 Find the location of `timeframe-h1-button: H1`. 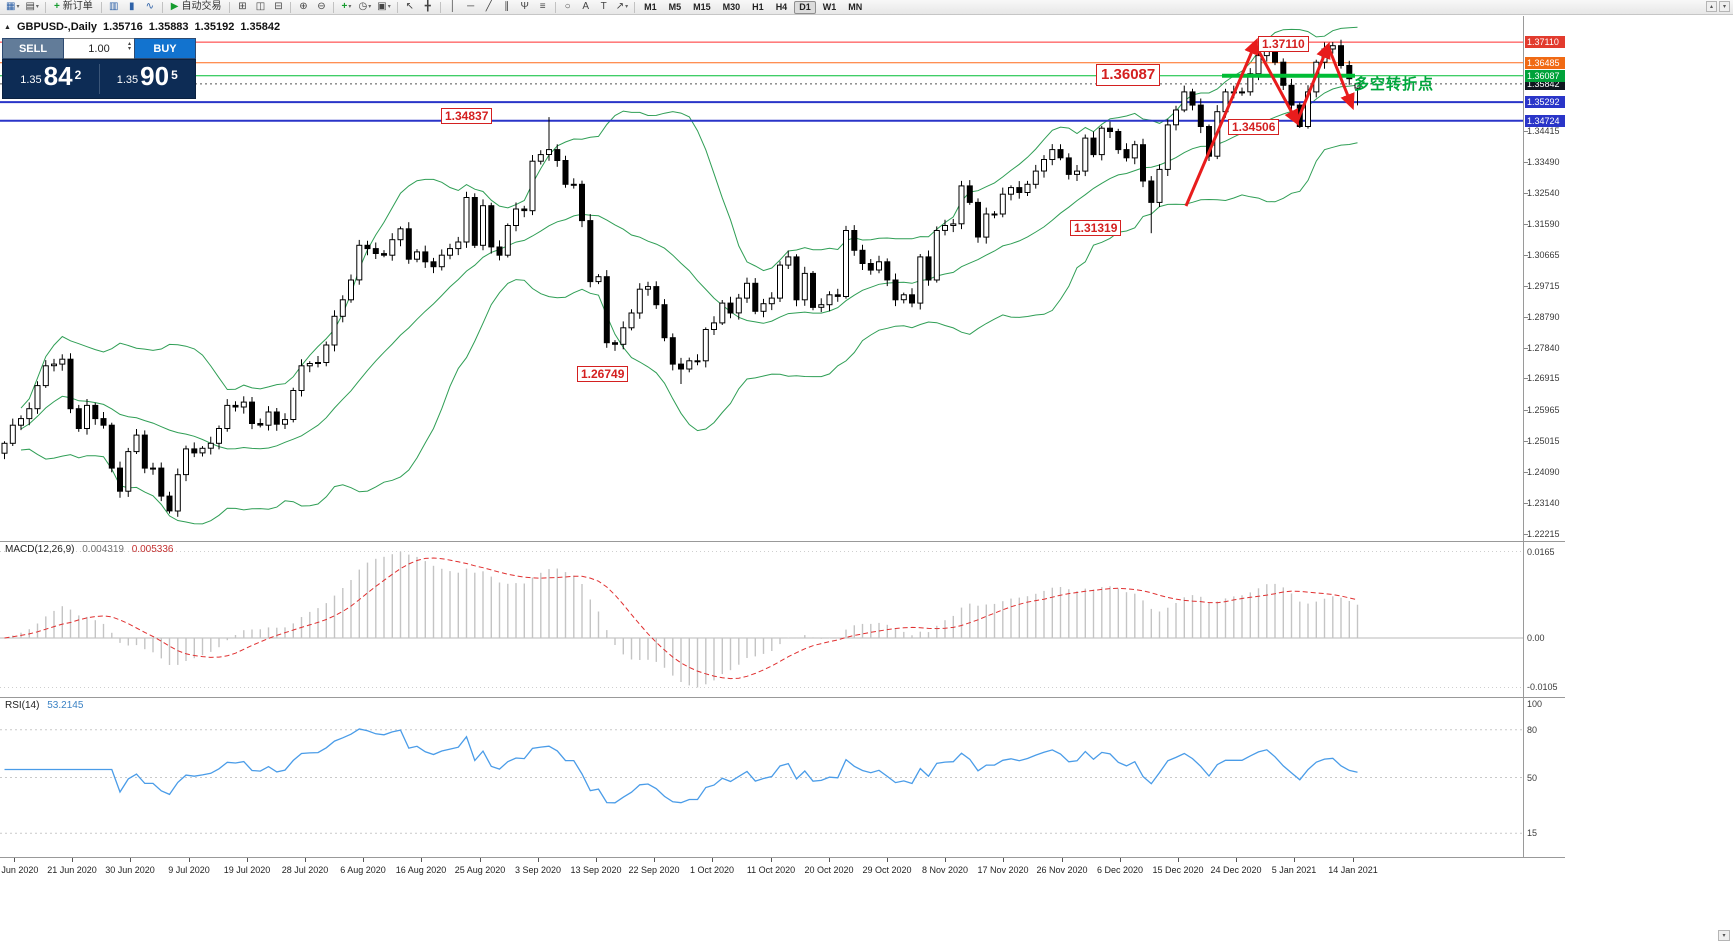

timeframe-h1-button: H1 is located at coordinates (758, 7).